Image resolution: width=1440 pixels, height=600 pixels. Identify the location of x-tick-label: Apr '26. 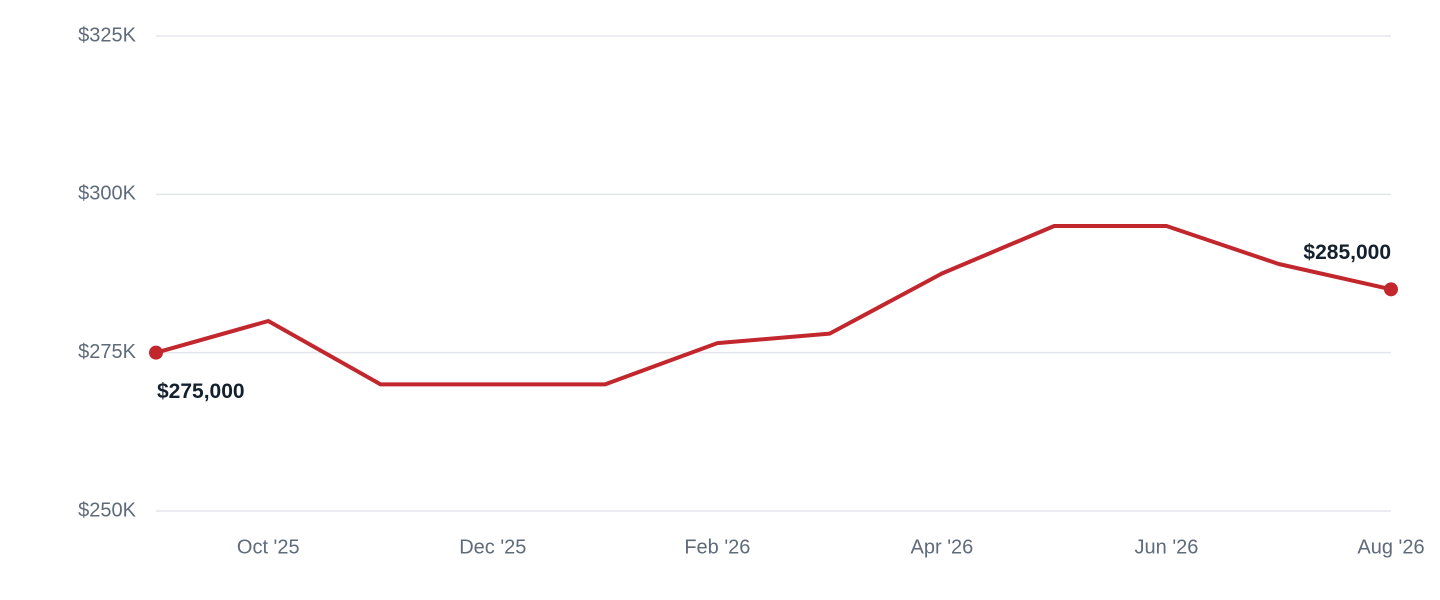
(942, 547).